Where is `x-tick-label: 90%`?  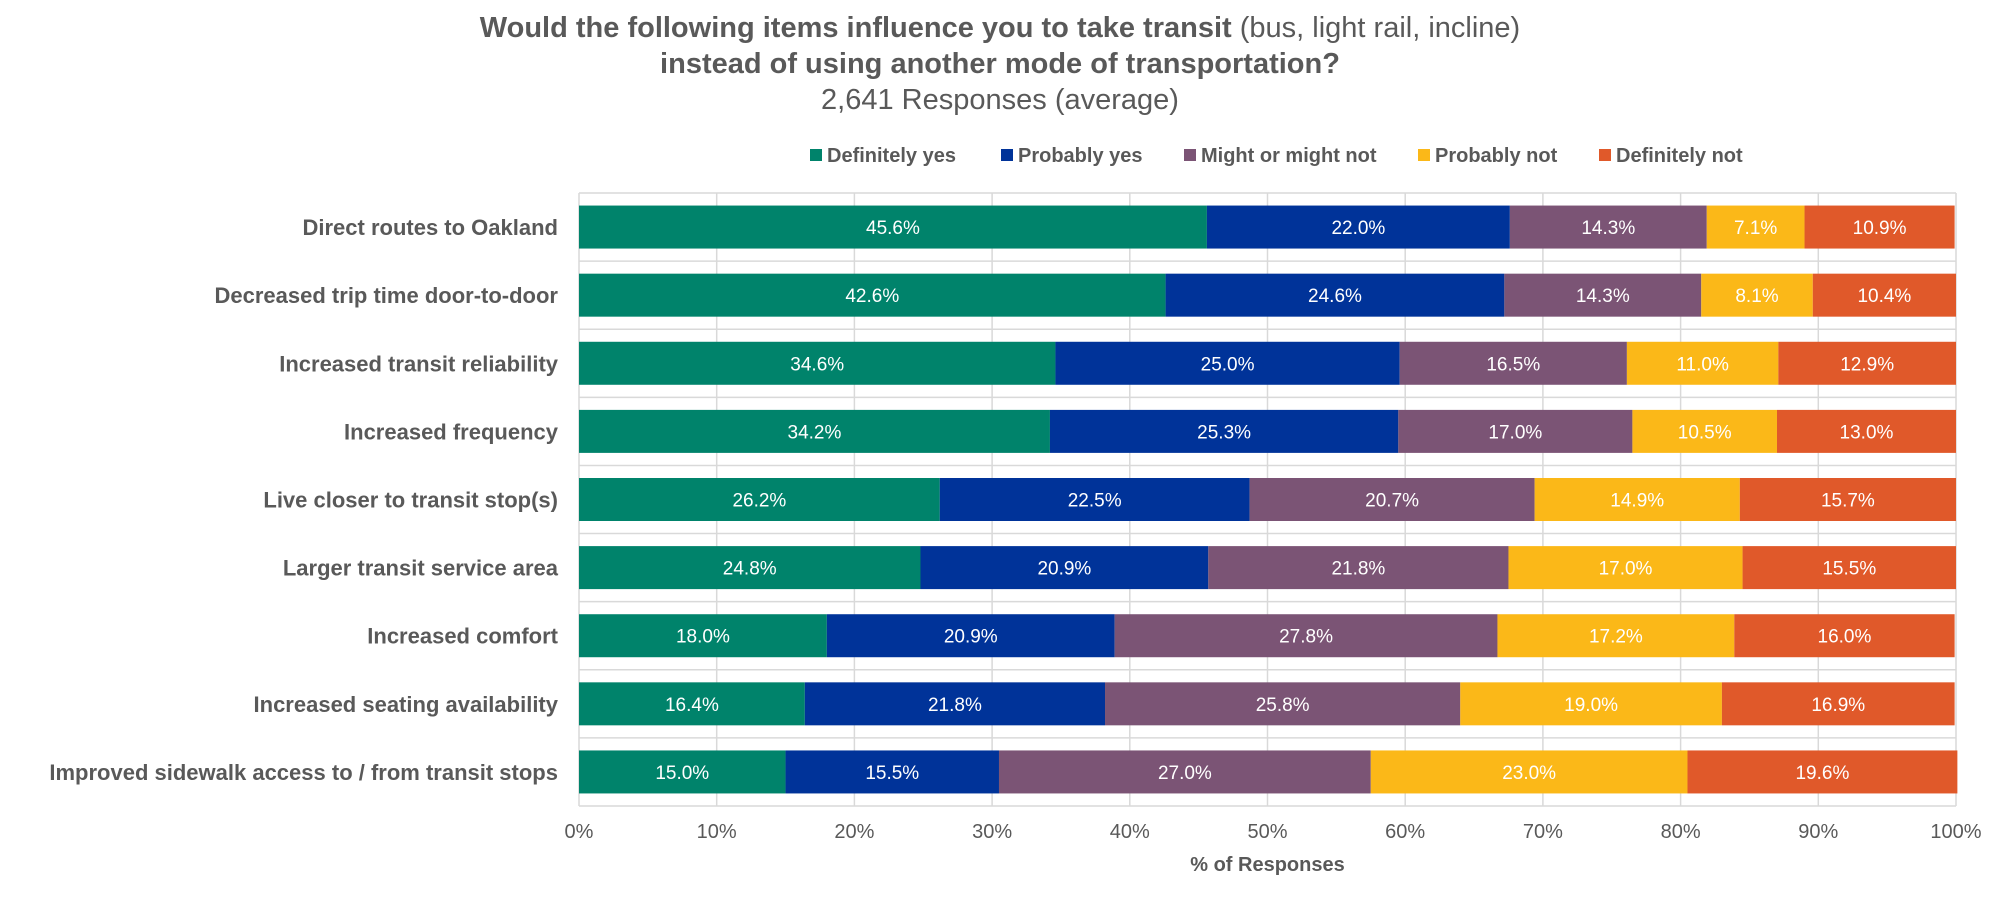 x-tick-label: 90% is located at coordinates (1818, 832).